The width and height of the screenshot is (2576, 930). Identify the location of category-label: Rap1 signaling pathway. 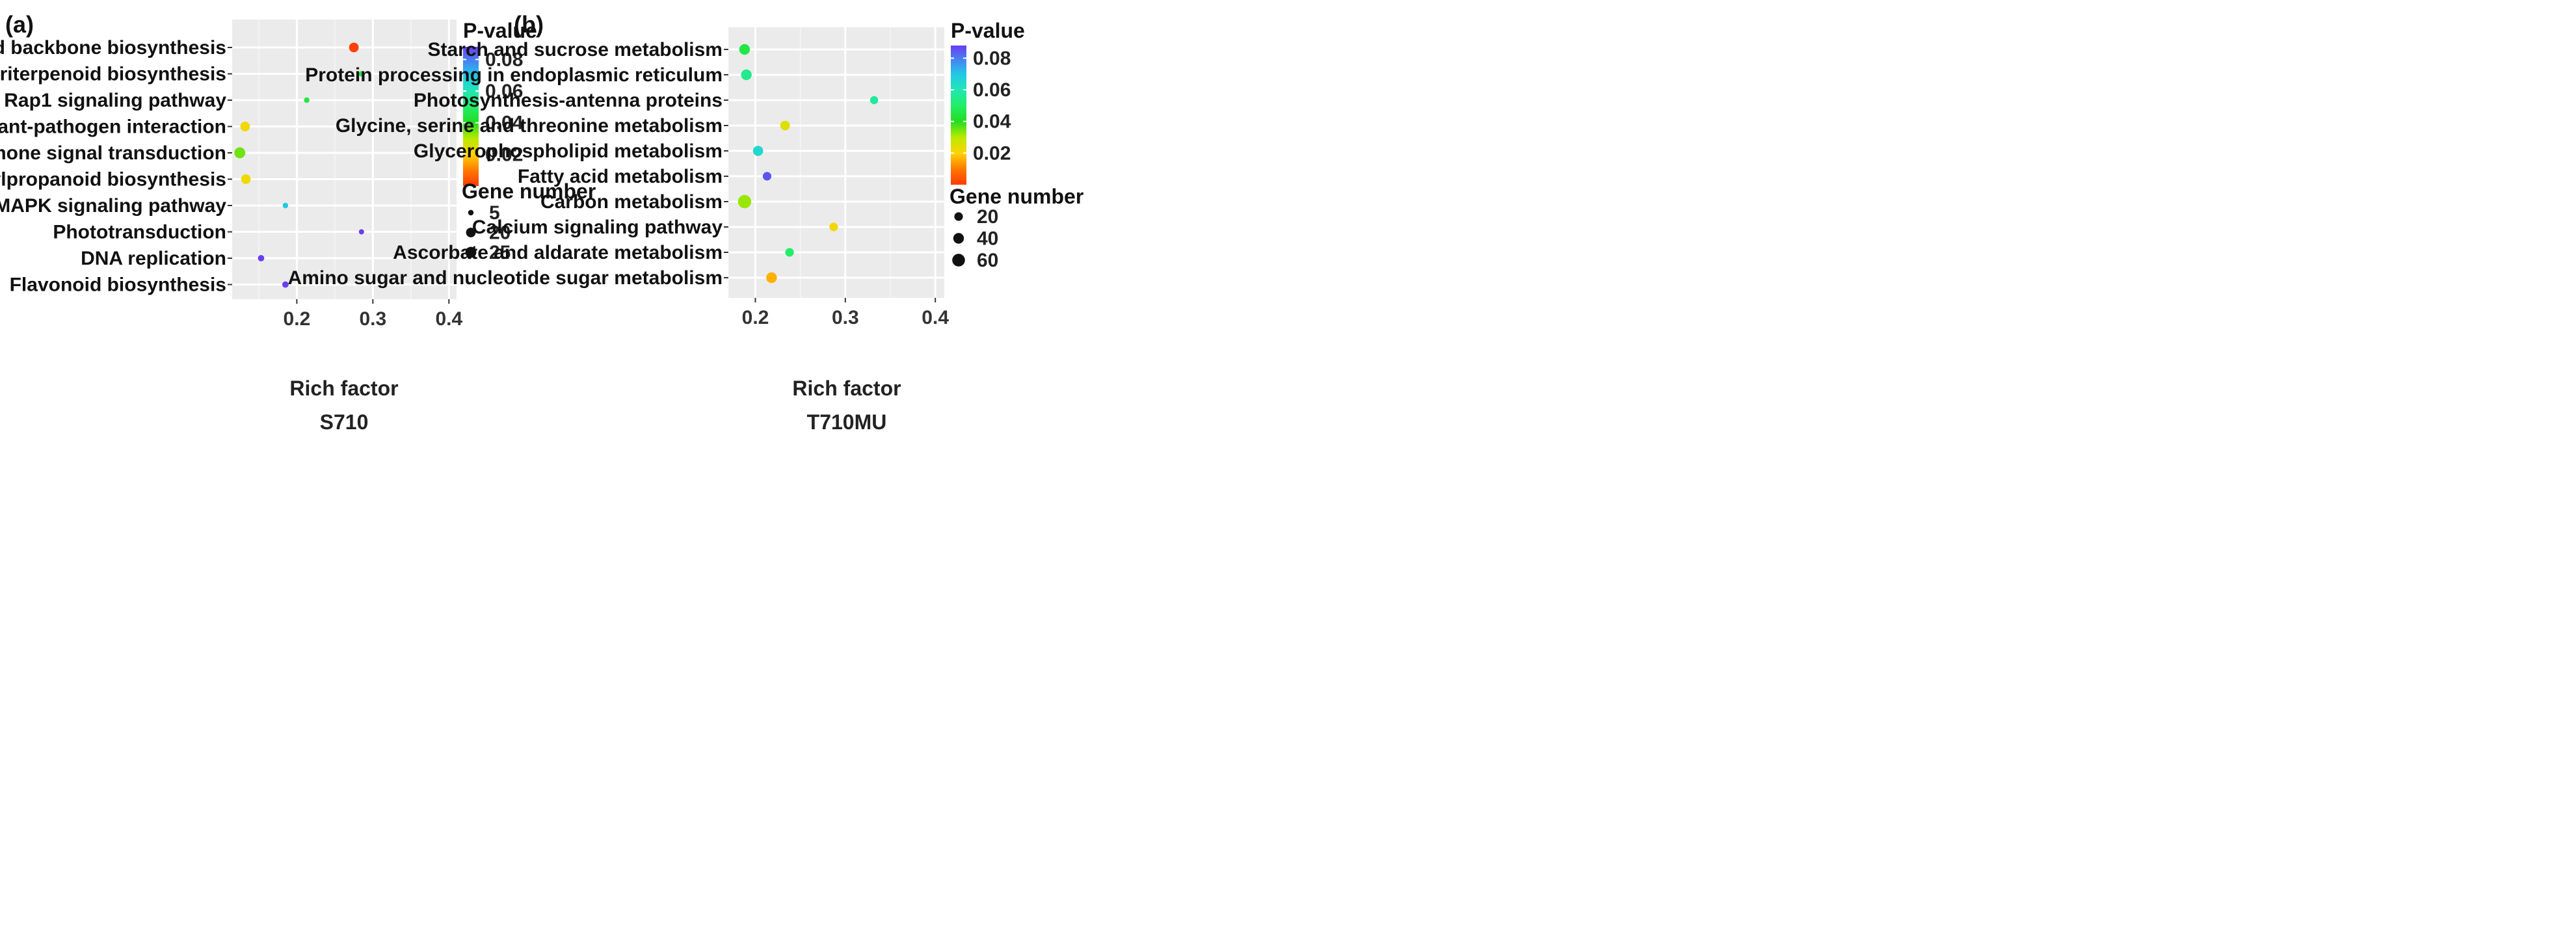
(115, 100).